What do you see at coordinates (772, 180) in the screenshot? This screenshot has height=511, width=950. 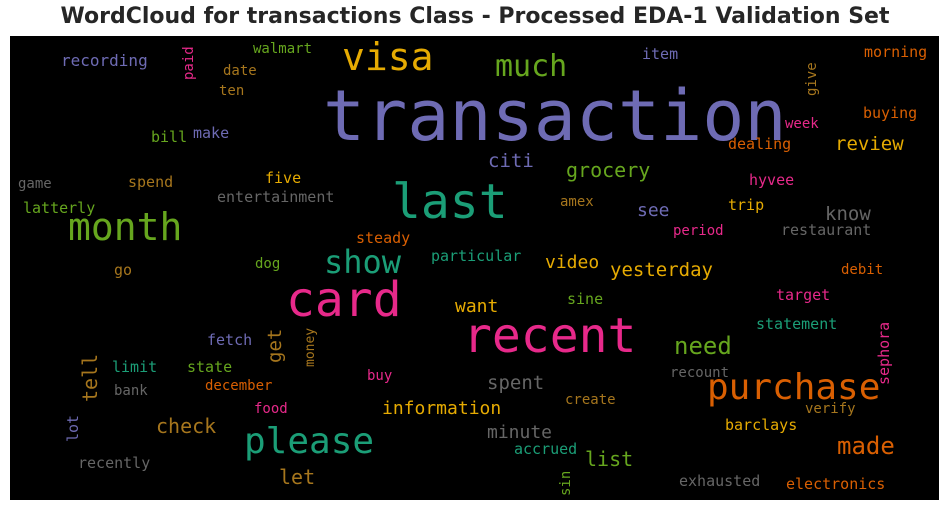 I see `word-hyvee: hyvee` at bounding box center [772, 180].